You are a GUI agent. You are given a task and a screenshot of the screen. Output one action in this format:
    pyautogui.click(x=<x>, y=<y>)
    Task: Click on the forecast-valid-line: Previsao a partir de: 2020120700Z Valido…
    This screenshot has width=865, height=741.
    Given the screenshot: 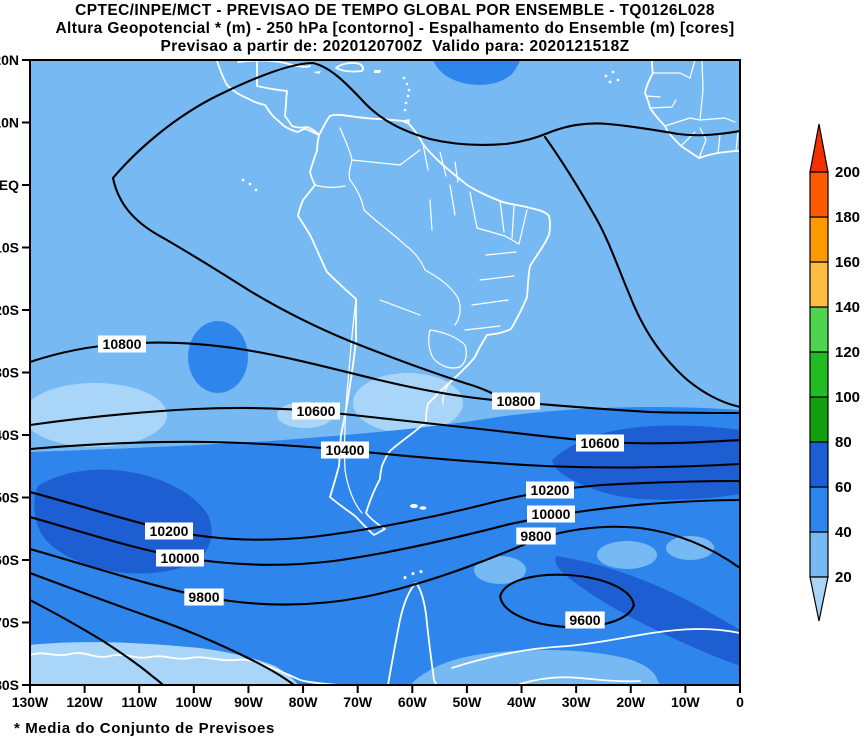 What is the action you would take?
    pyautogui.click(x=395, y=46)
    